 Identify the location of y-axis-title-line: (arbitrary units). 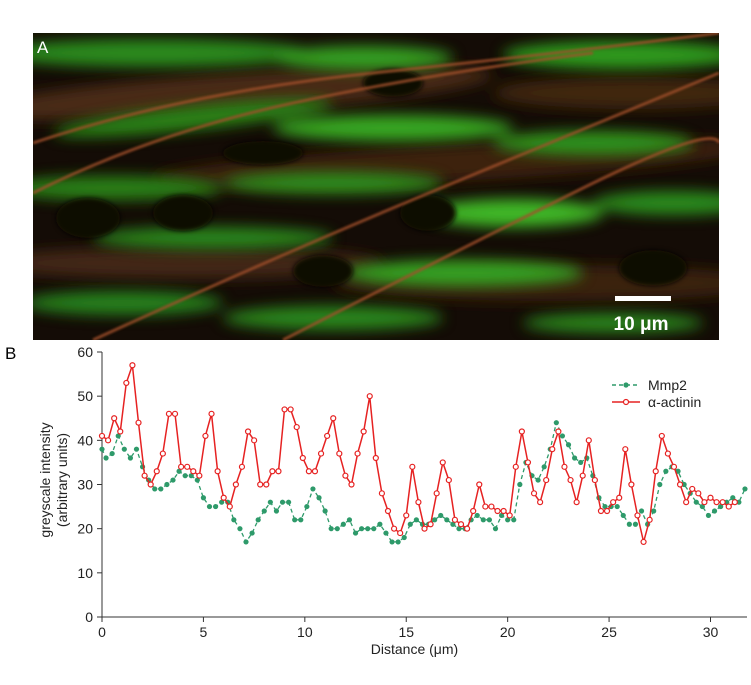
(62, 480).